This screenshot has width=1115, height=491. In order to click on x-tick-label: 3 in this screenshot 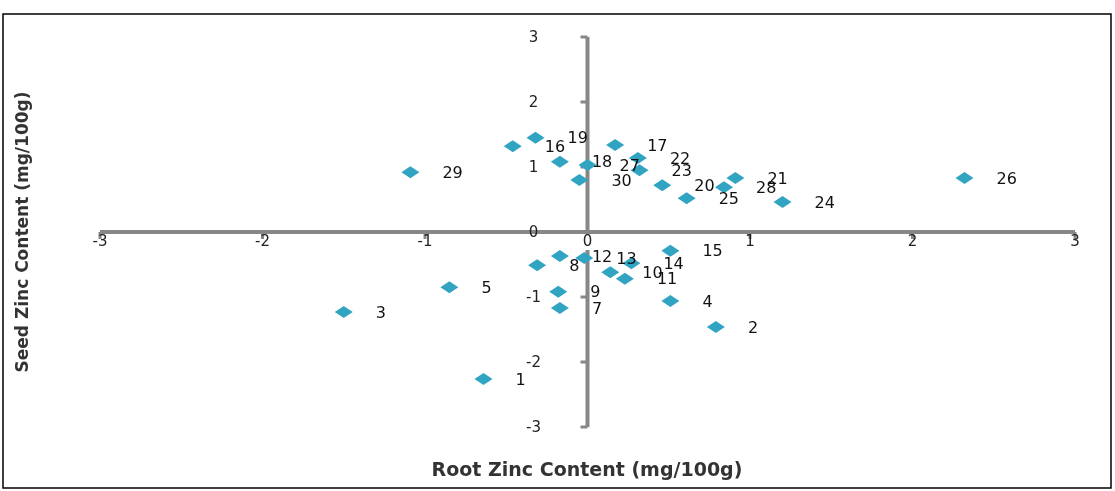, I will do `click(1075, 241)`.